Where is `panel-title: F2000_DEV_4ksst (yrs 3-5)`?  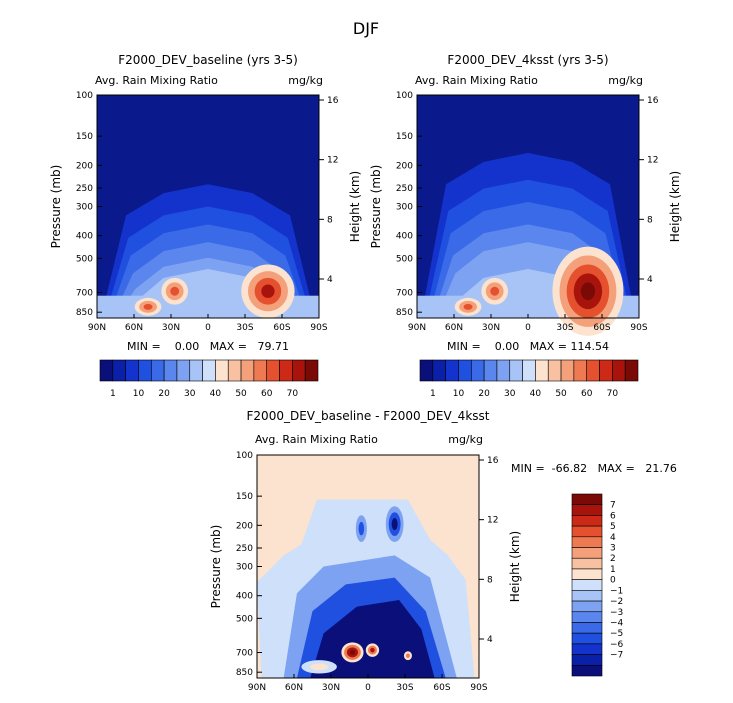
panel-title: F2000_DEV_4ksst (yrs 3-5) is located at coordinates (527, 60).